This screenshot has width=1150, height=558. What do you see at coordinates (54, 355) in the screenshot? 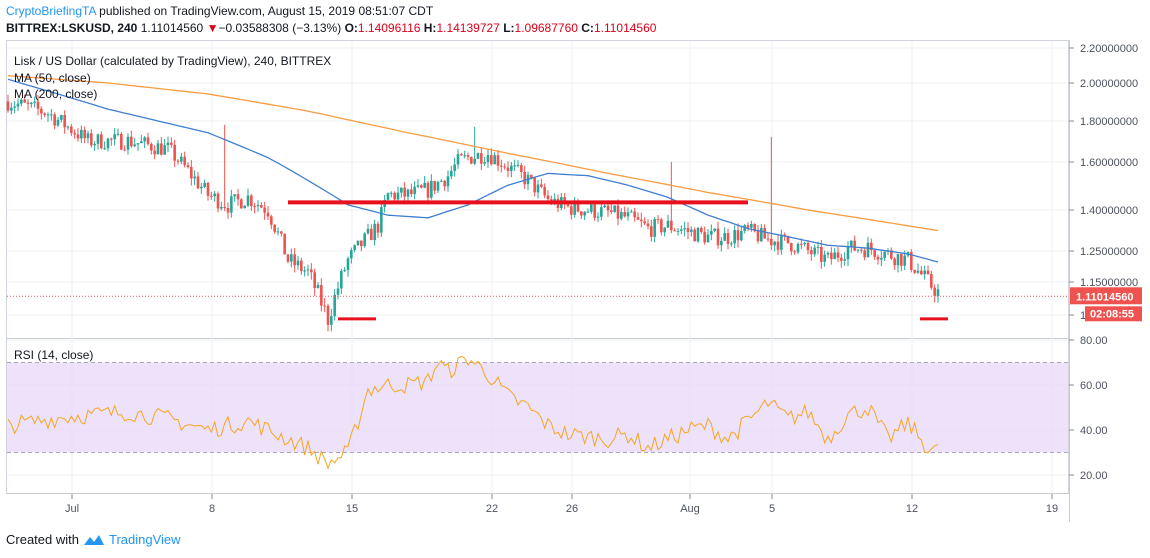
I see `rsi-legend: RSI (14, close)` at bounding box center [54, 355].